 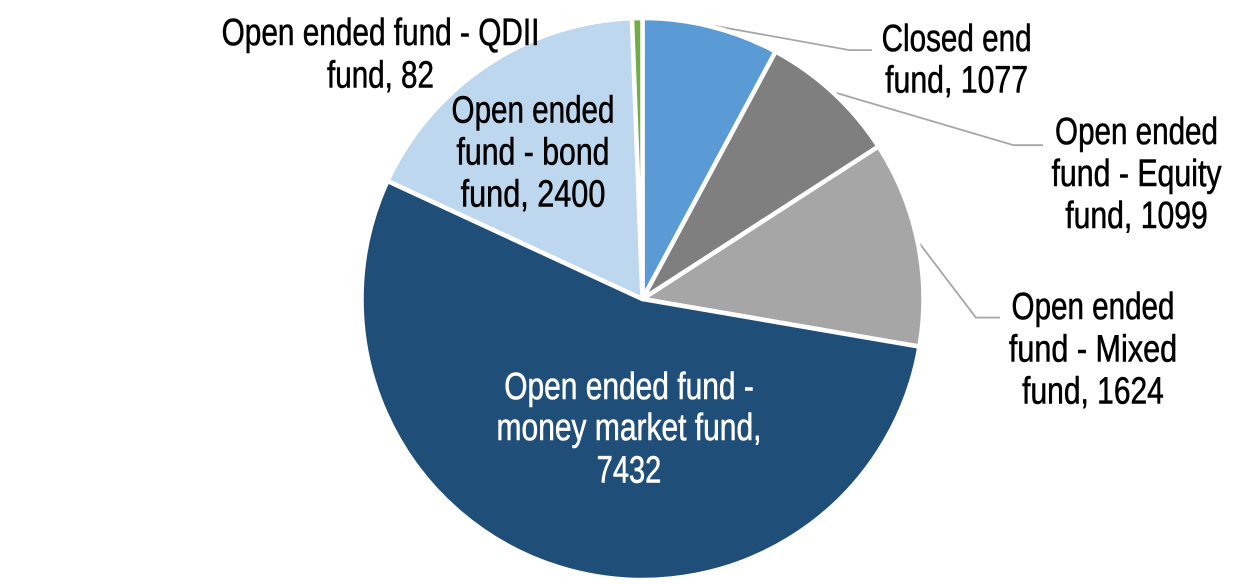 What do you see at coordinates (1093, 349) in the screenshot?
I see `svg-text: fund - Mixed` at bounding box center [1093, 349].